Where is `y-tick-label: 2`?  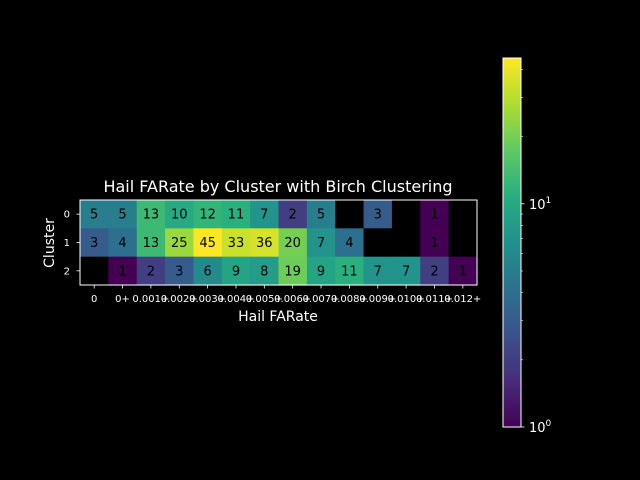 y-tick-label: 2 is located at coordinates (67, 271).